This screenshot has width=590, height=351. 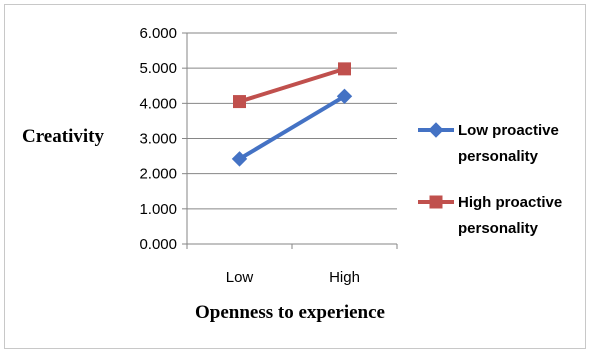 I want to click on x-tick-labels: Low High, so click(x=293, y=277).